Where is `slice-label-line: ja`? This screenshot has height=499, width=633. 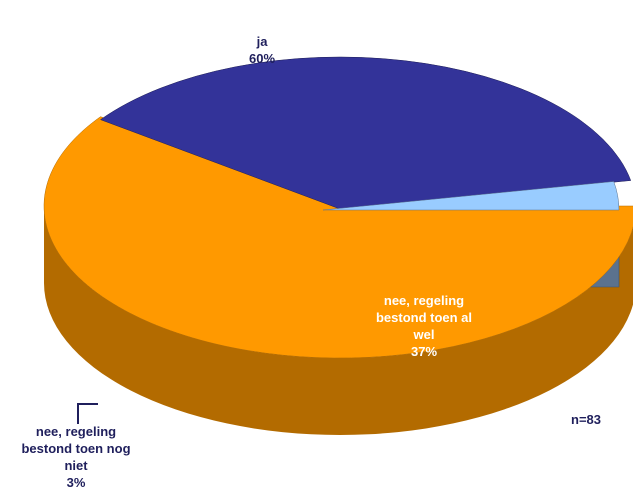 slice-label-line: ja is located at coordinates (262, 41).